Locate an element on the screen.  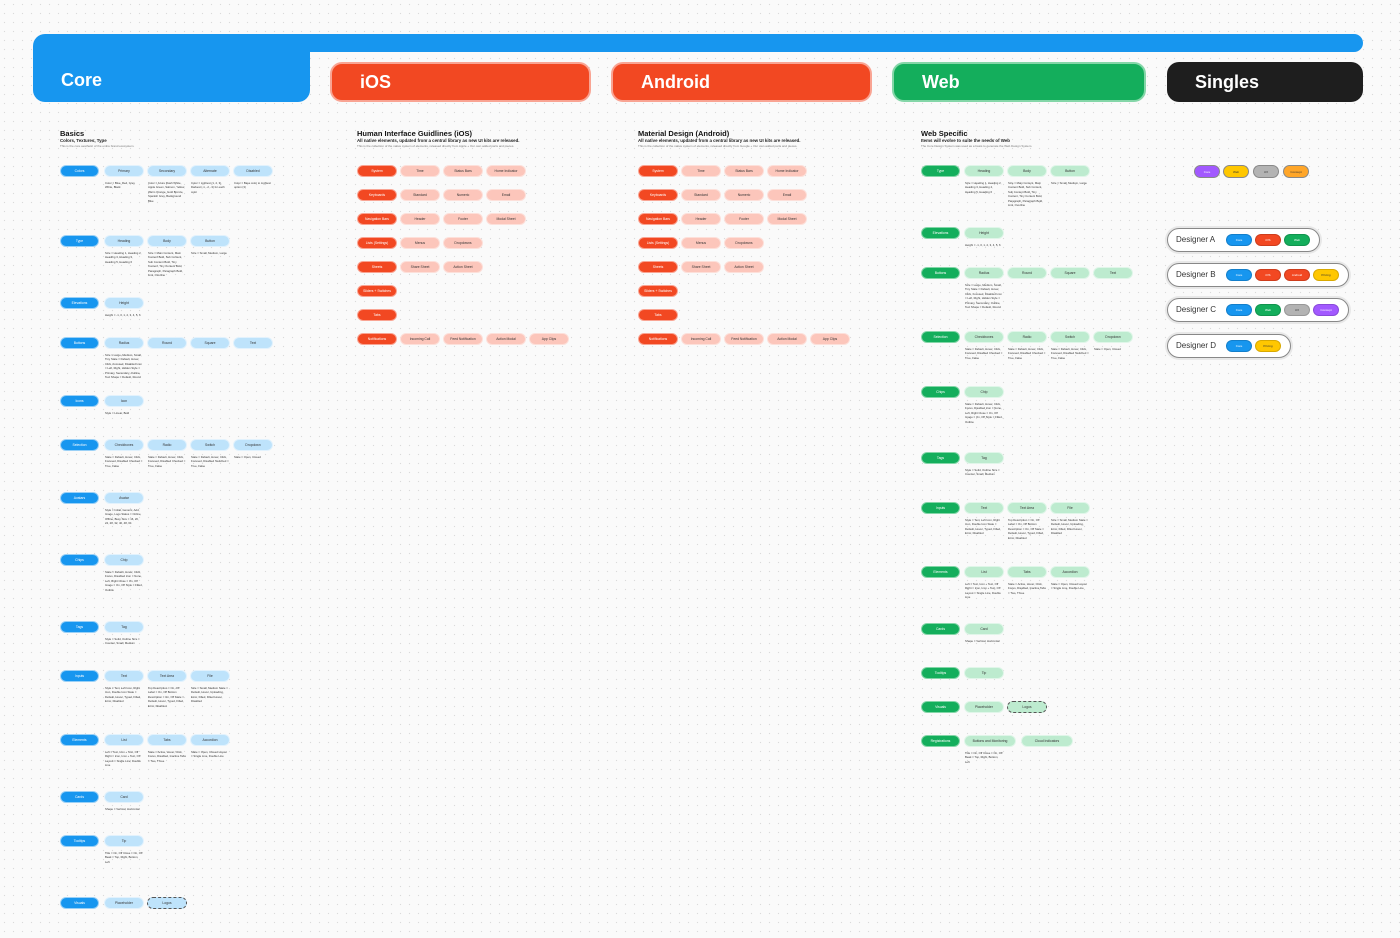
ios-sub-header-pill: Header is located at coordinates (420, 219).